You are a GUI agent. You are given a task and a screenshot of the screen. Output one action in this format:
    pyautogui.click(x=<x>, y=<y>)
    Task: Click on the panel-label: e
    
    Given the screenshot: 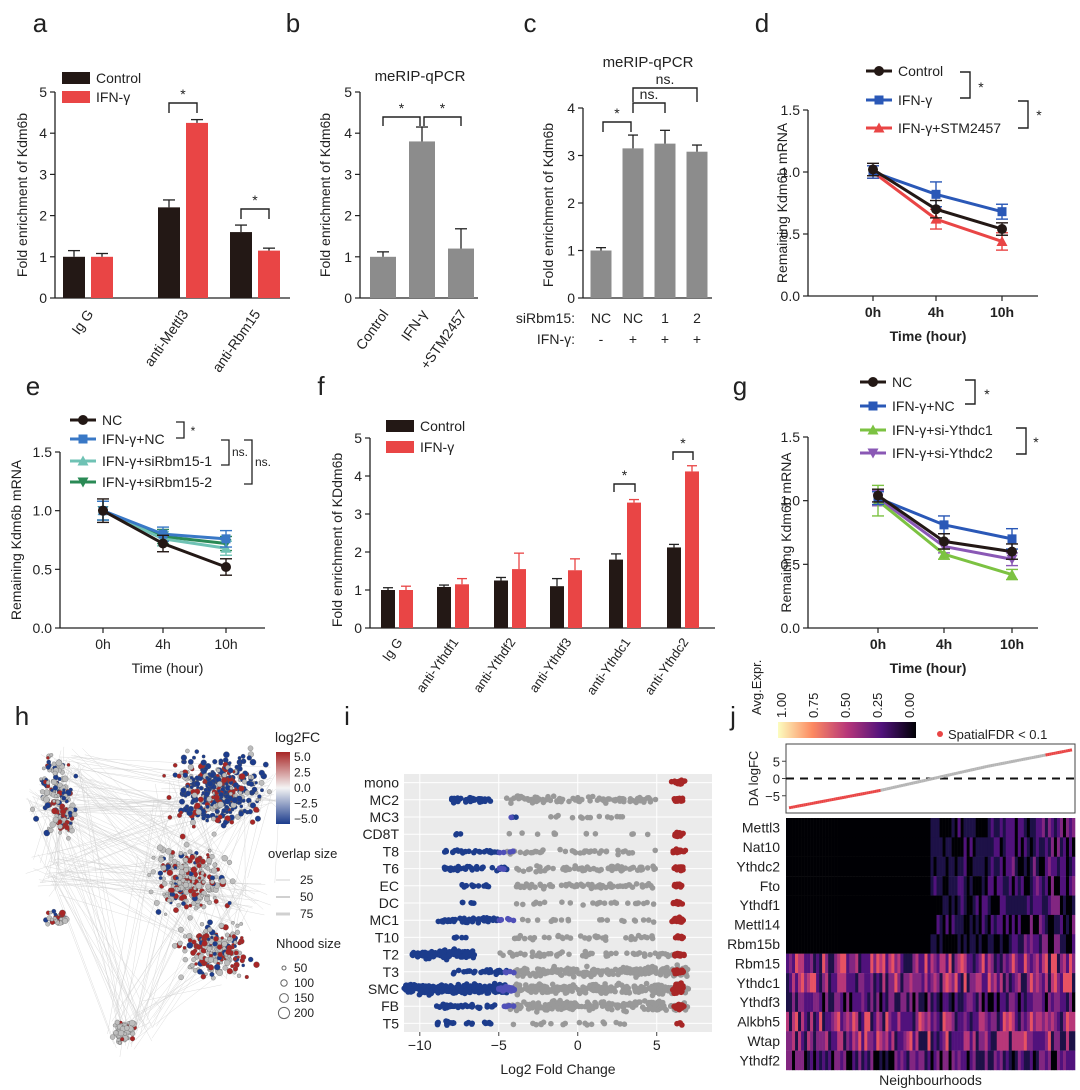 What is the action you would take?
    pyautogui.click(x=33, y=386)
    